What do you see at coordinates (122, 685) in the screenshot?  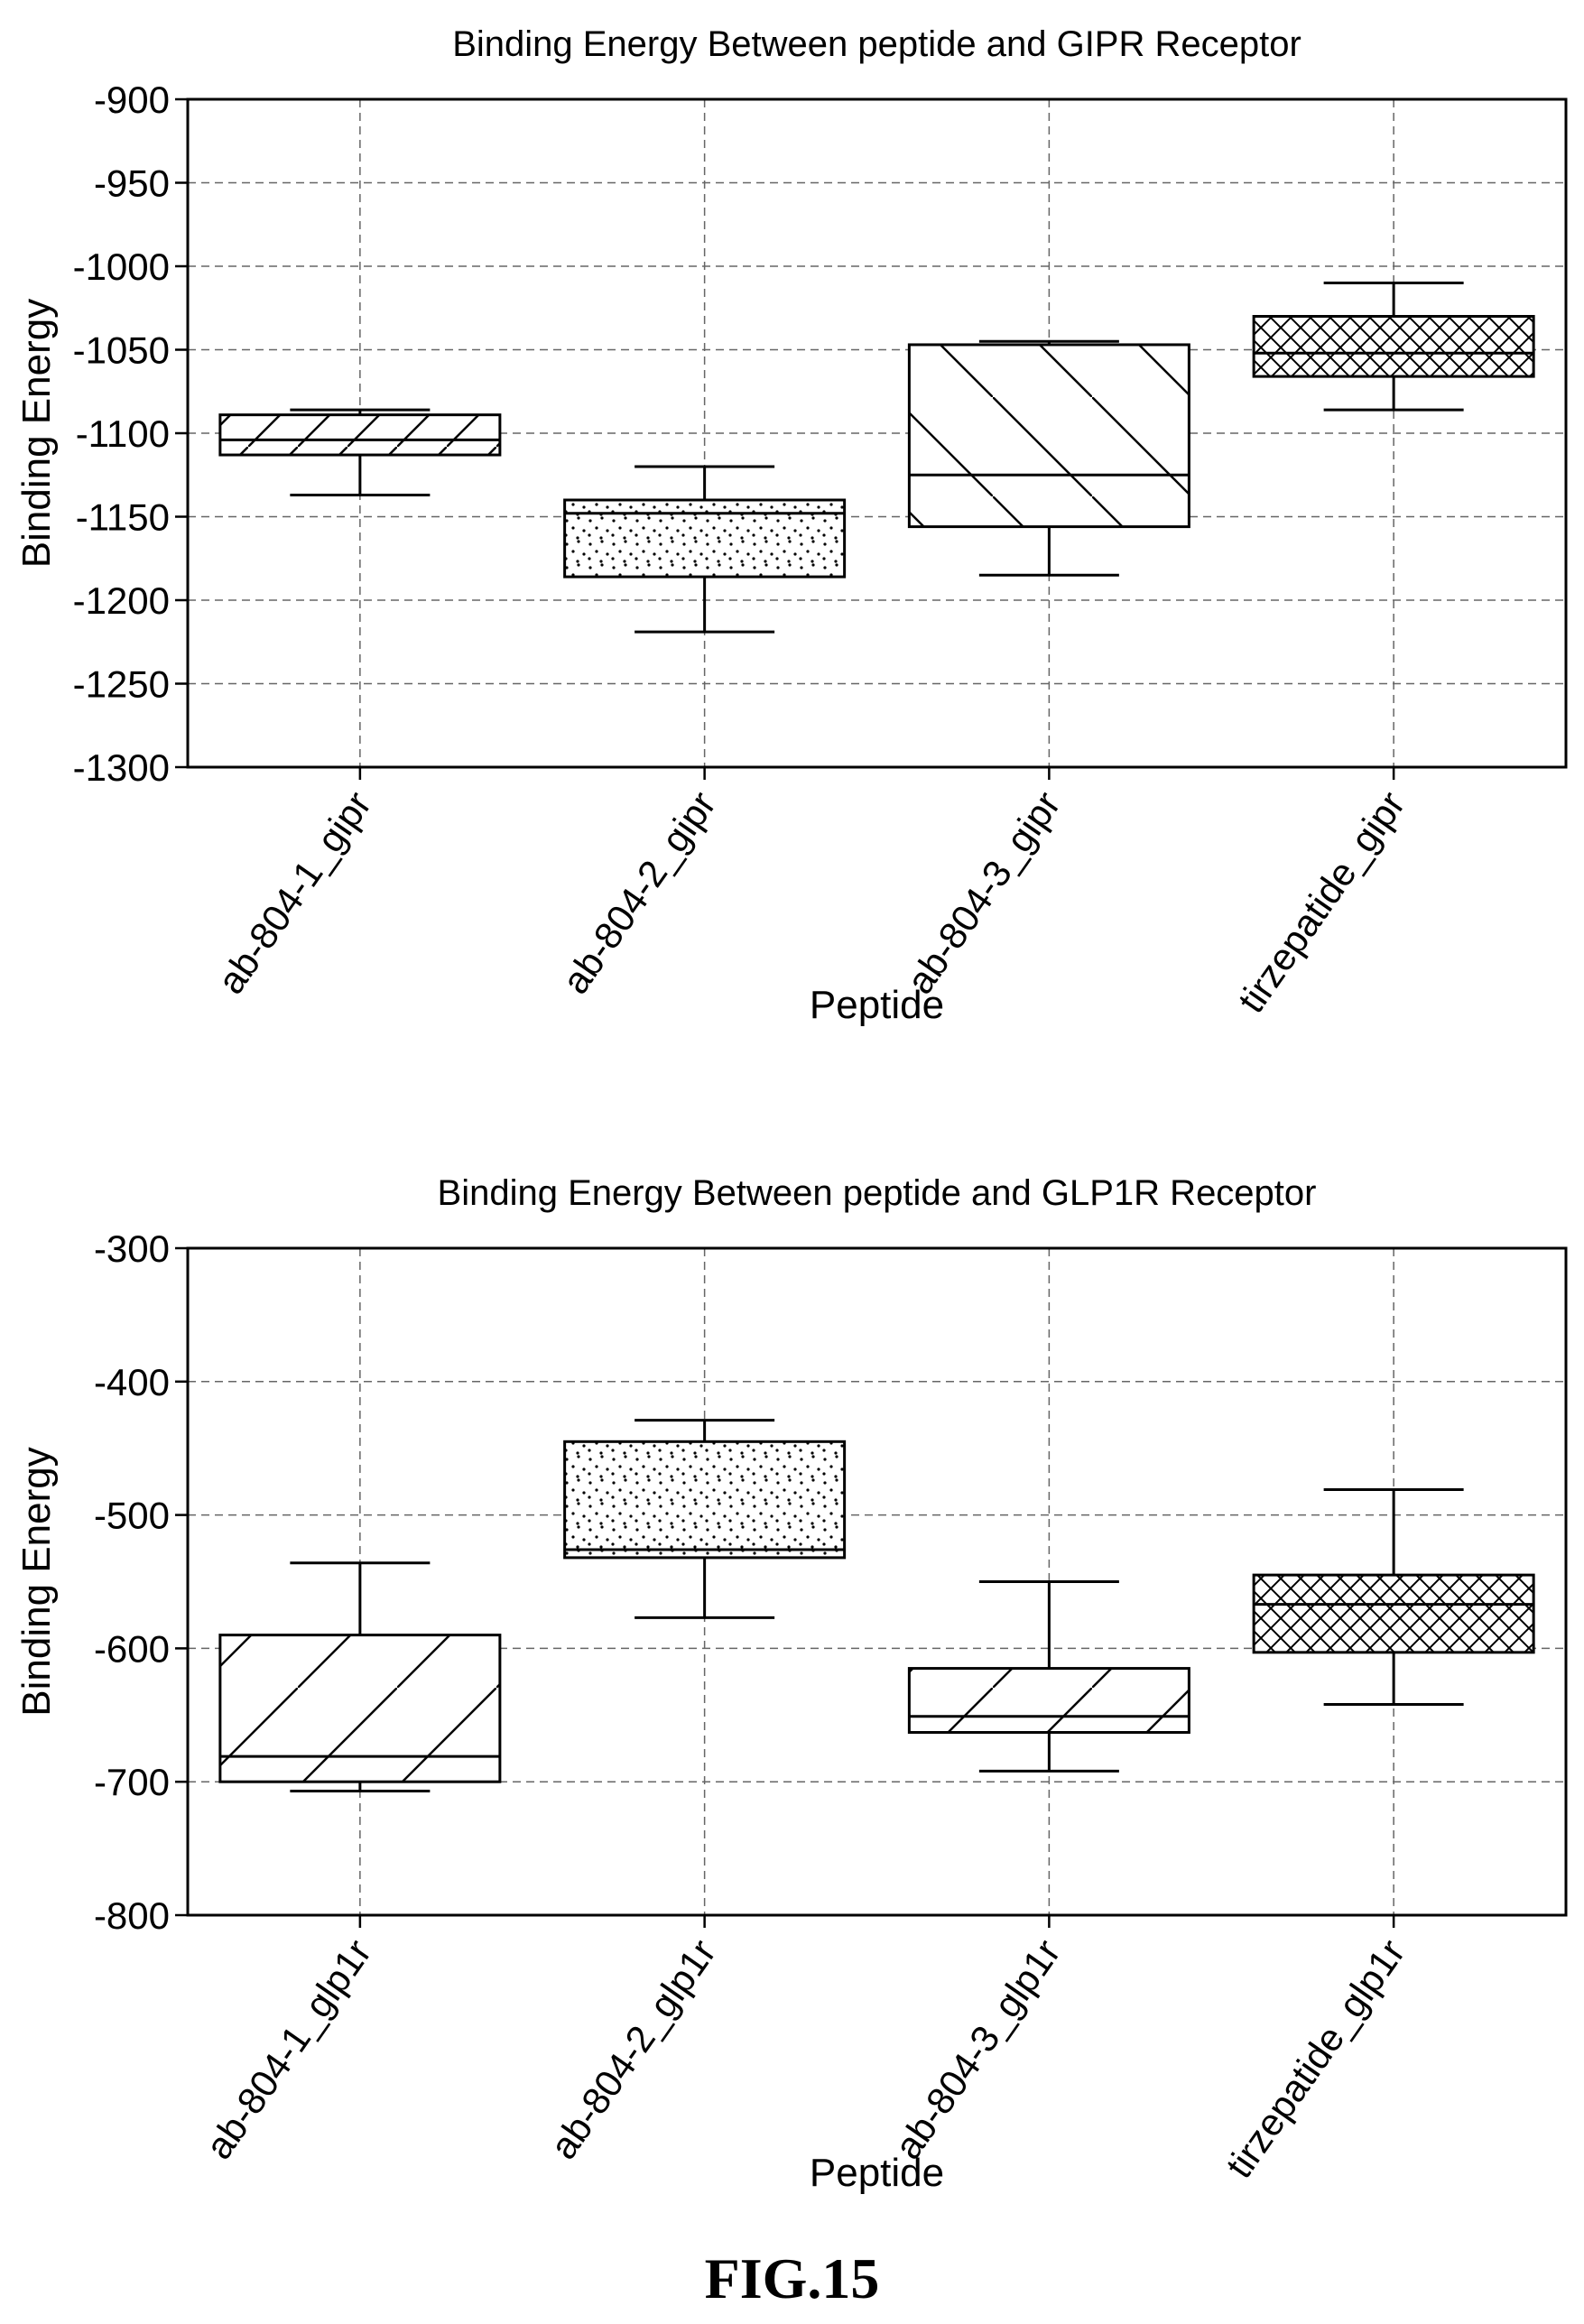 I see `y-tick-label: -1250` at bounding box center [122, 685].